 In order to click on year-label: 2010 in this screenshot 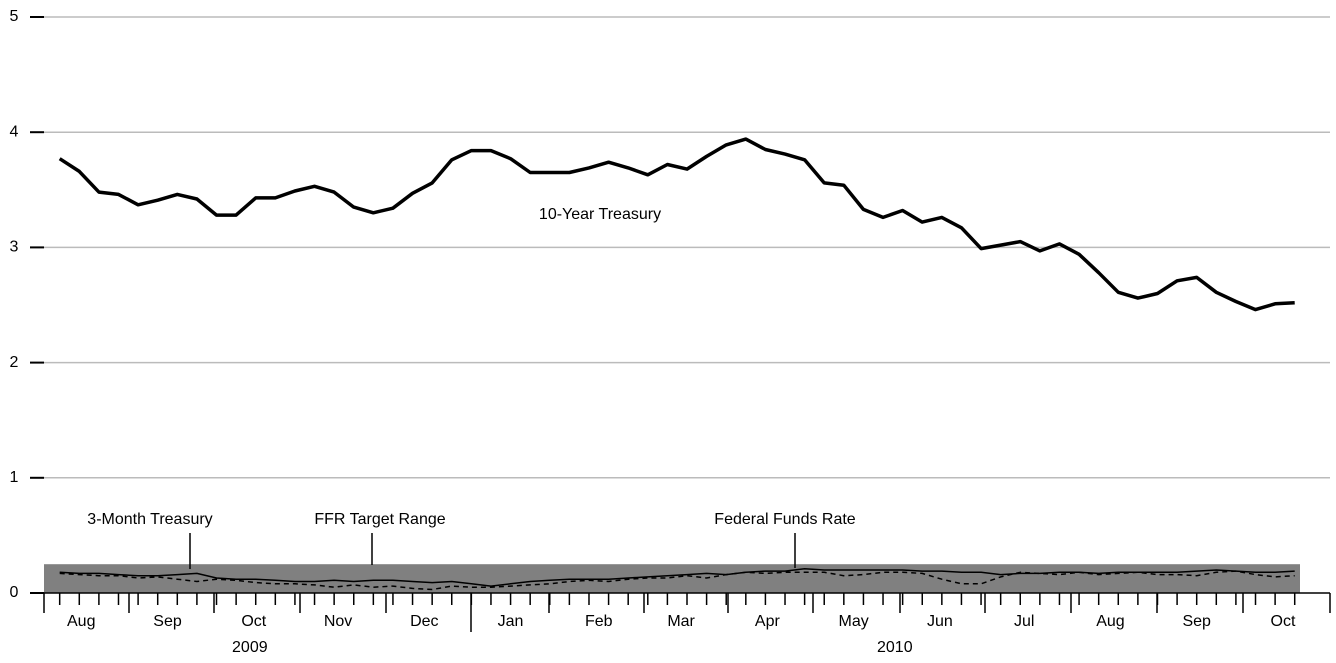, I will do `click(895, 647)`.